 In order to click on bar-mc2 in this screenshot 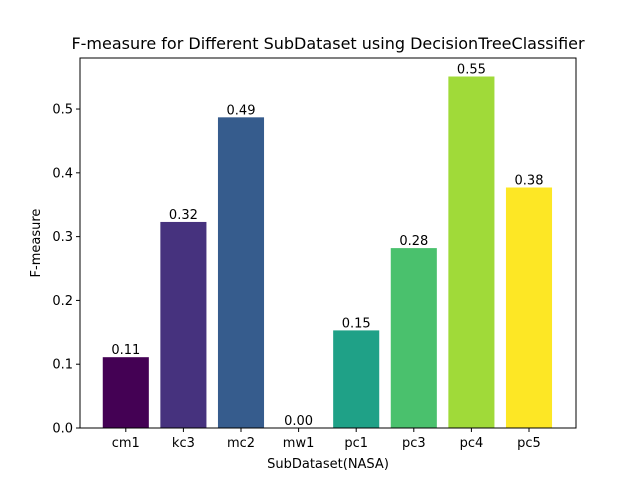, I will do `click(241, 273)`.